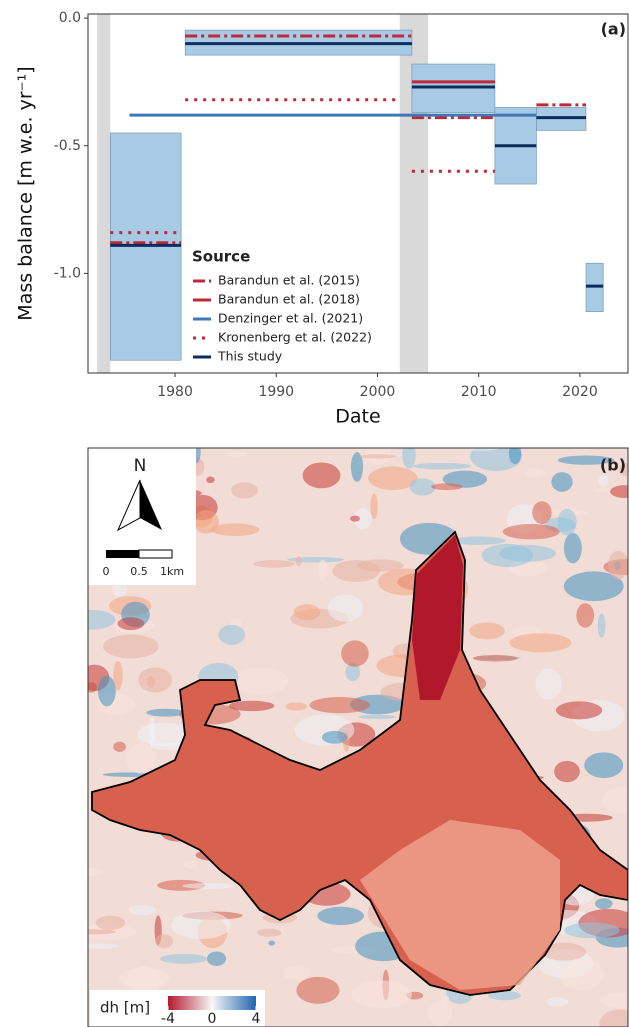 Image resolution: width=629 pixels, height=1027 pixels. Describe the element at coordinates (175, 392) in the screenshot. I see `x-tick-label: 1980` at that location.